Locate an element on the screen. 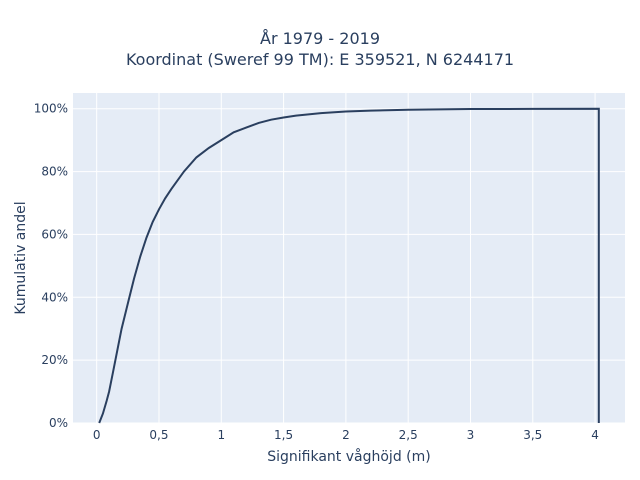  x-axis-title: Signifikant våghöjd (m) is located at coordinates (348, 456).